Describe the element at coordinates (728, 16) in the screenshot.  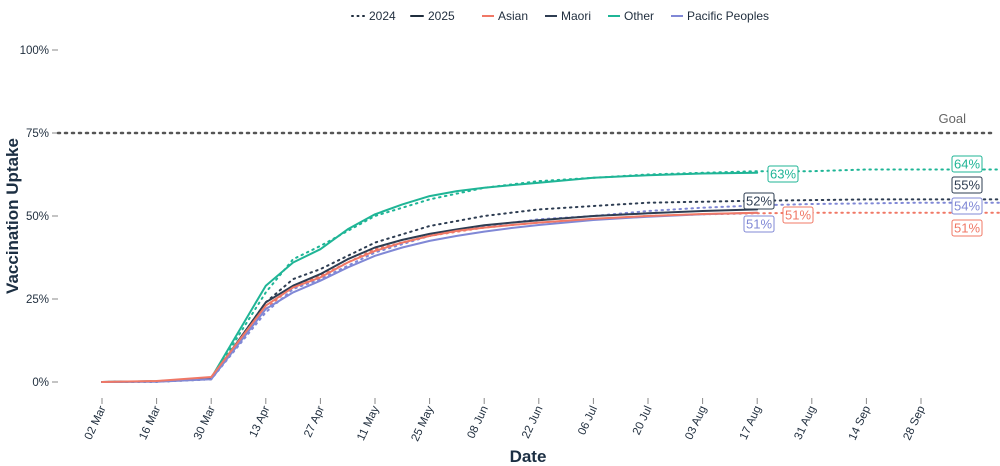
I see `legend-label-pacific-peoples: Pacific Peoples` at that location.